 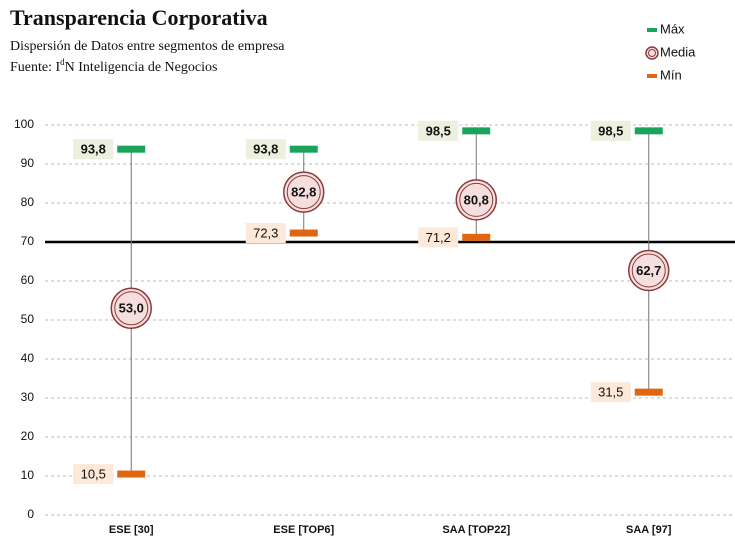 What do you see at coordinates (649, 530) in the screenshot?
I see `x-tick-label: SAA [97]` at bounding box center [649, 530].